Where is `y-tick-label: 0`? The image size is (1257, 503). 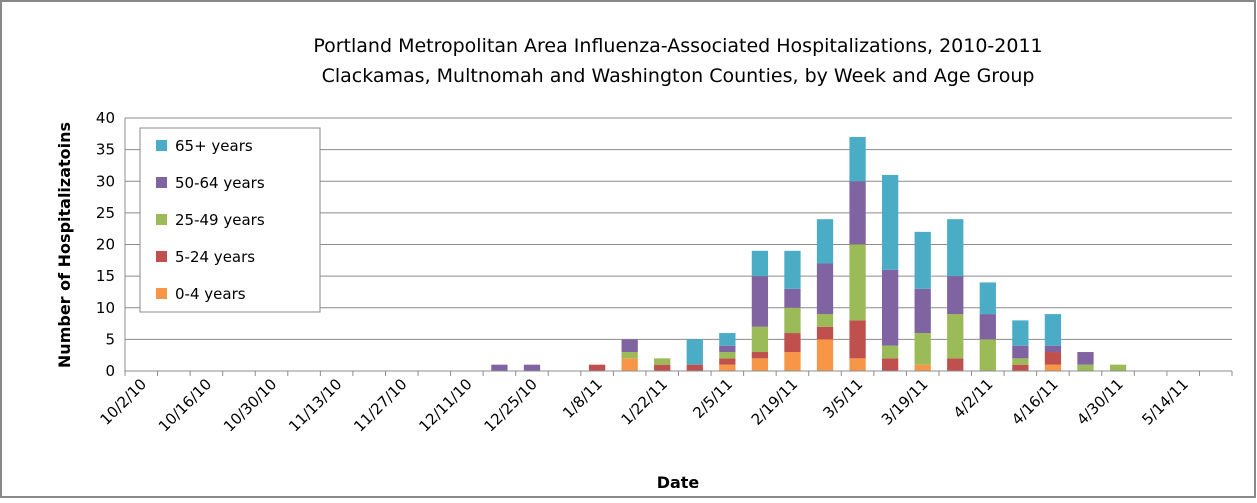 y-tick-label: 0 is located at coordinates (110, 371).